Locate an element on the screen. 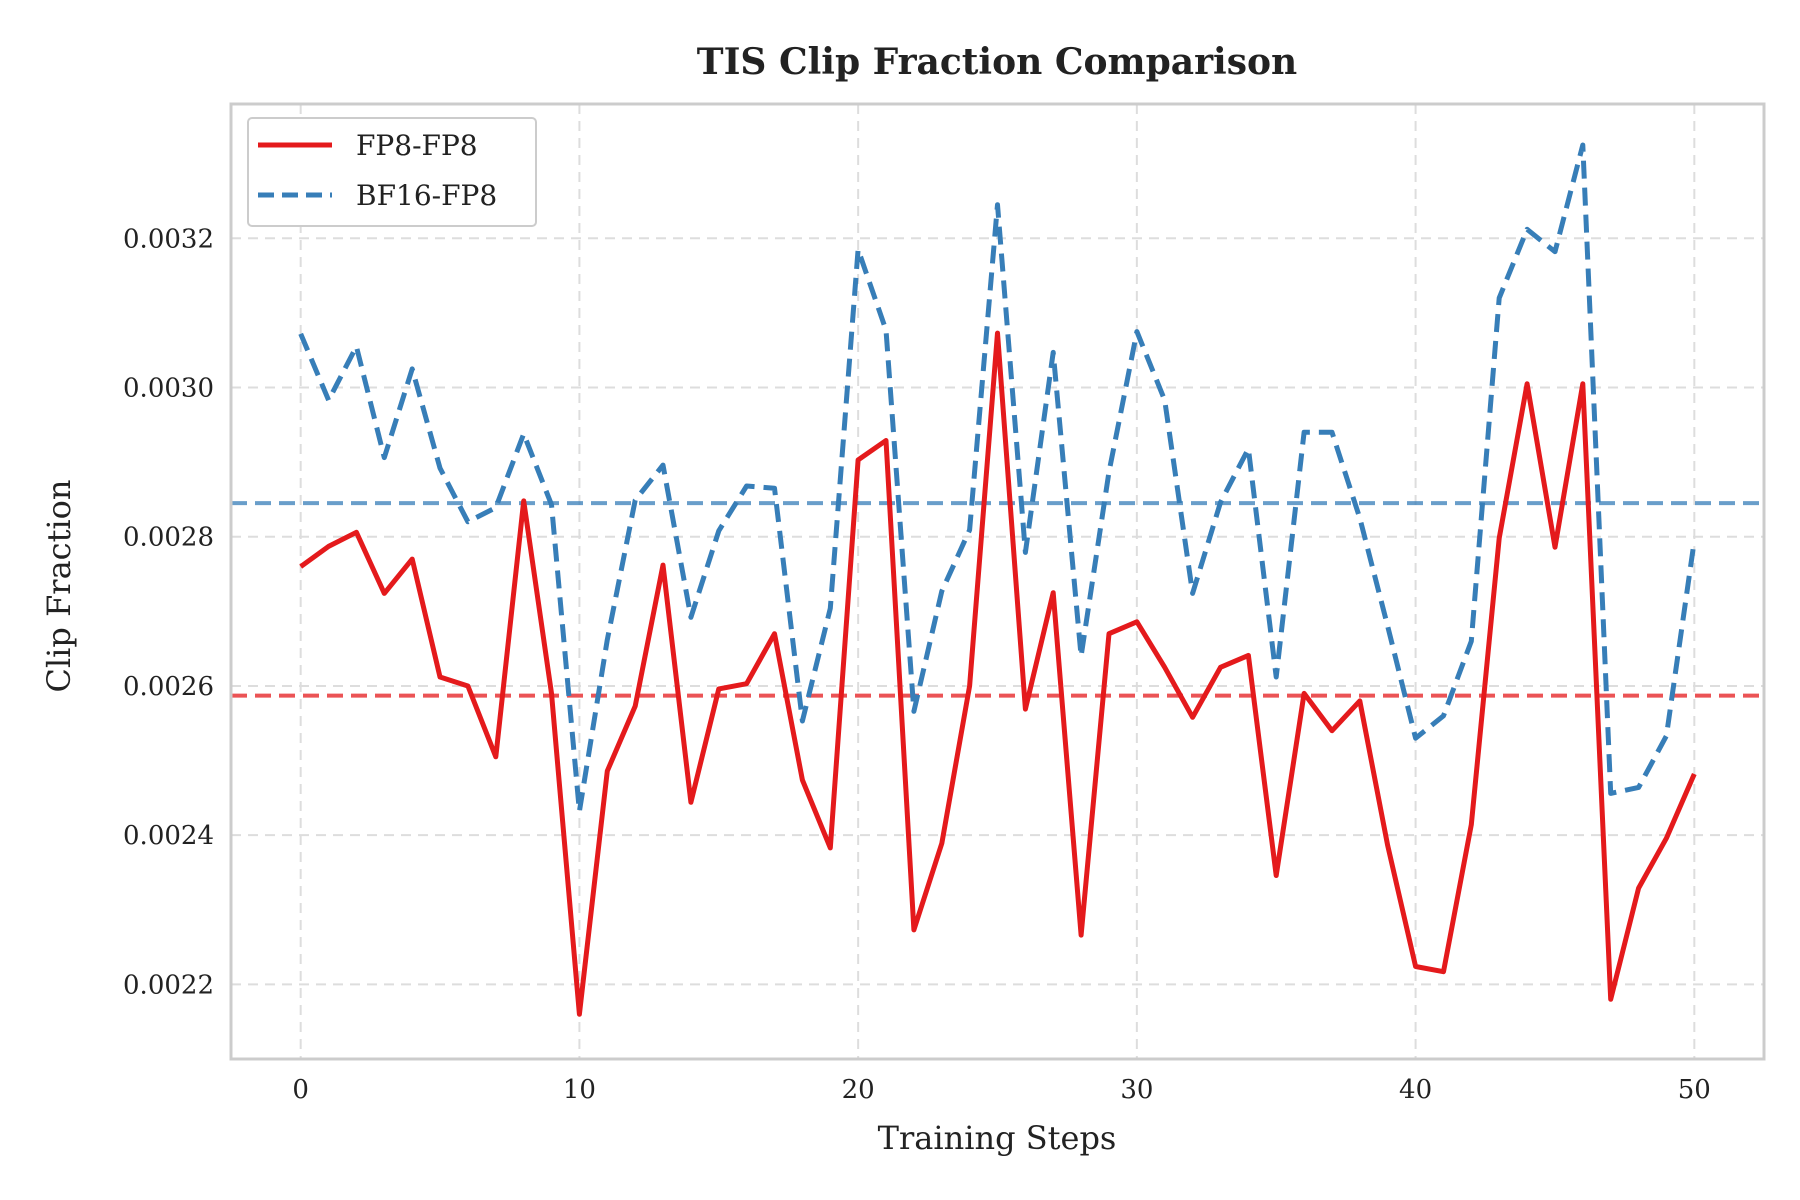  y-tick-label: 0.0032 is located at coordinates (168, 239).